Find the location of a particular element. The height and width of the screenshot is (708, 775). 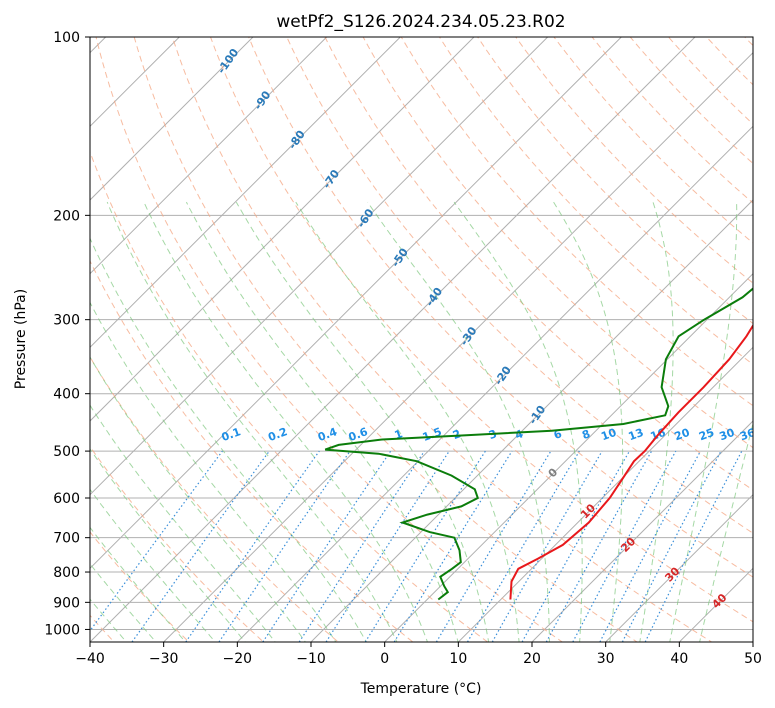

mixing-ratio-label: 8 is located at coordinates (586, 434).